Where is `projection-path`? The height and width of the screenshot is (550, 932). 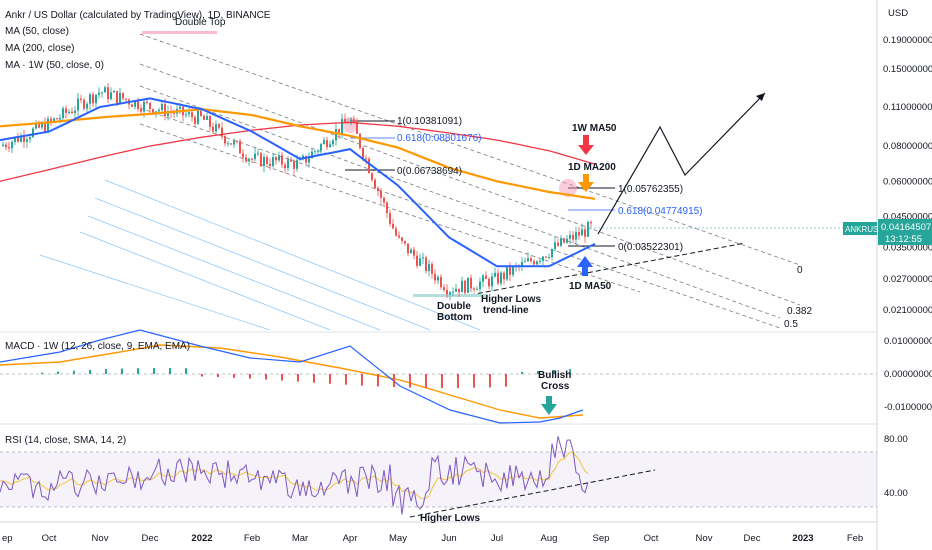
projection-path is located at coordinates (681, 163).